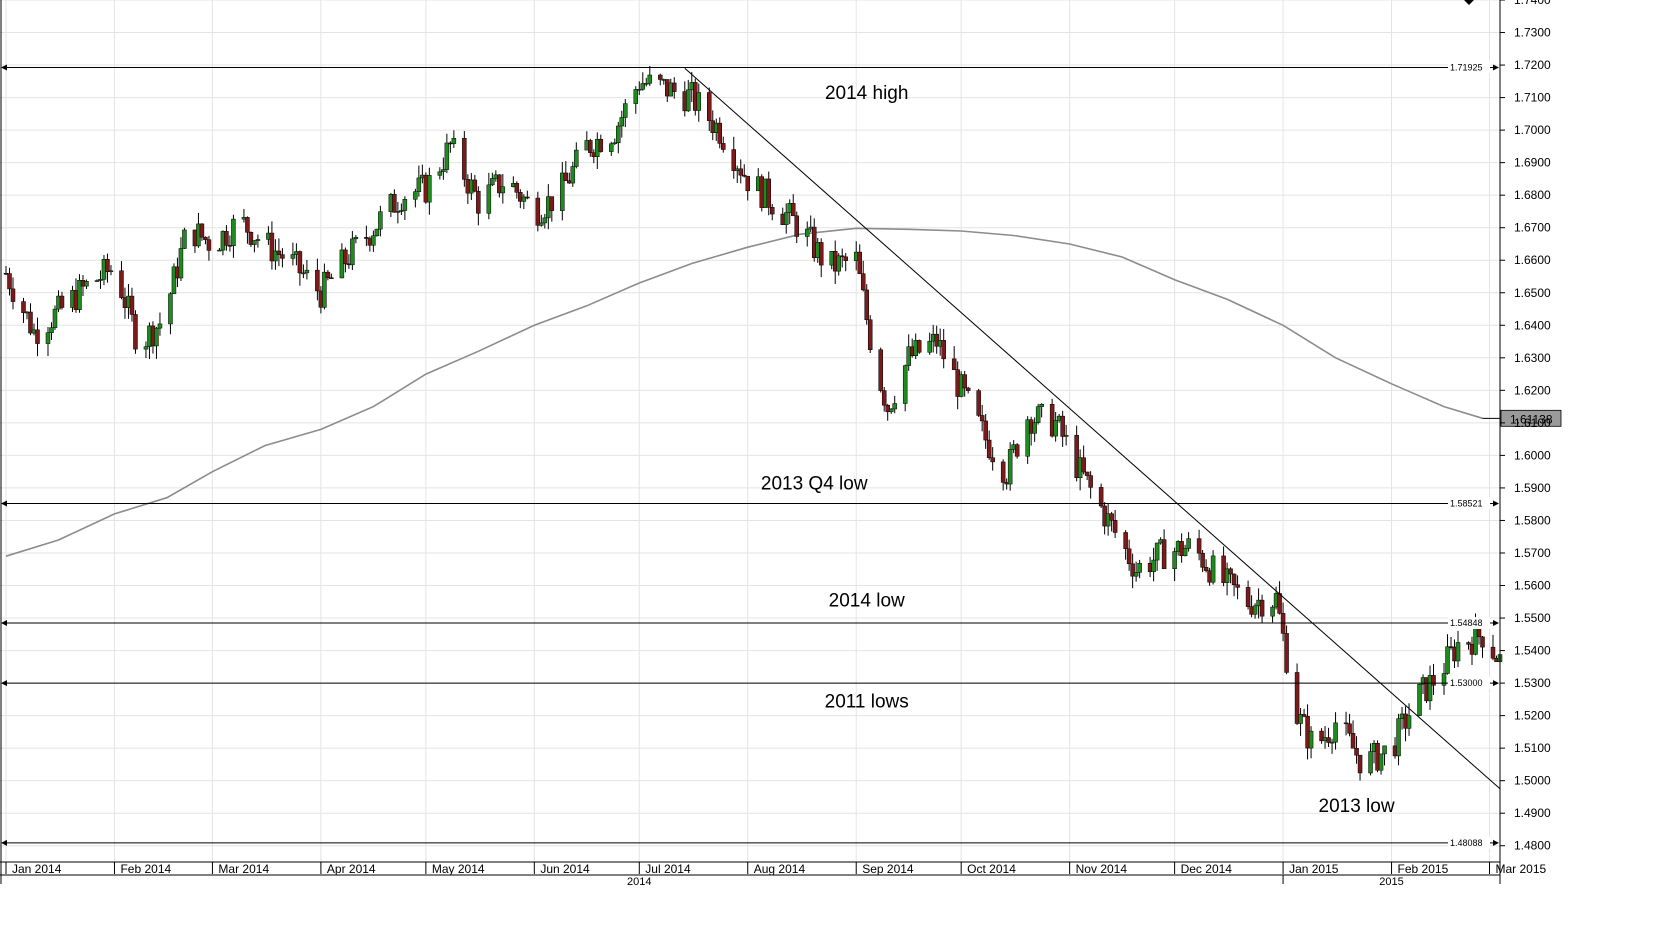  What do you see at coordinates (1532, 260) in the screenshot?
I see `y-tick-label: 1.6600` at bounding box center [1532, 260].